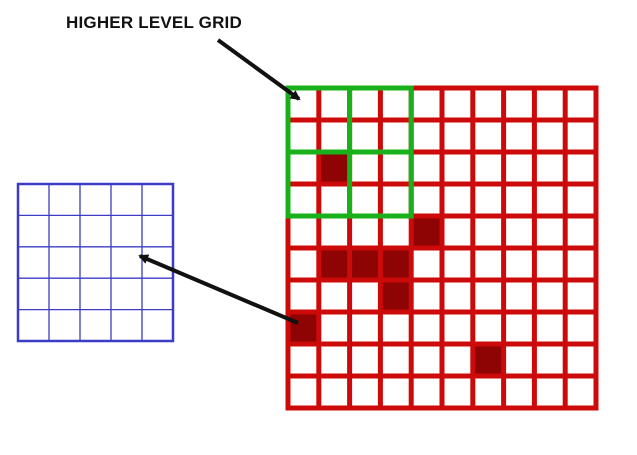 This screenshot has width=637, height=455. I want to click on dark-cell-r5-c3, so click(396, 264).